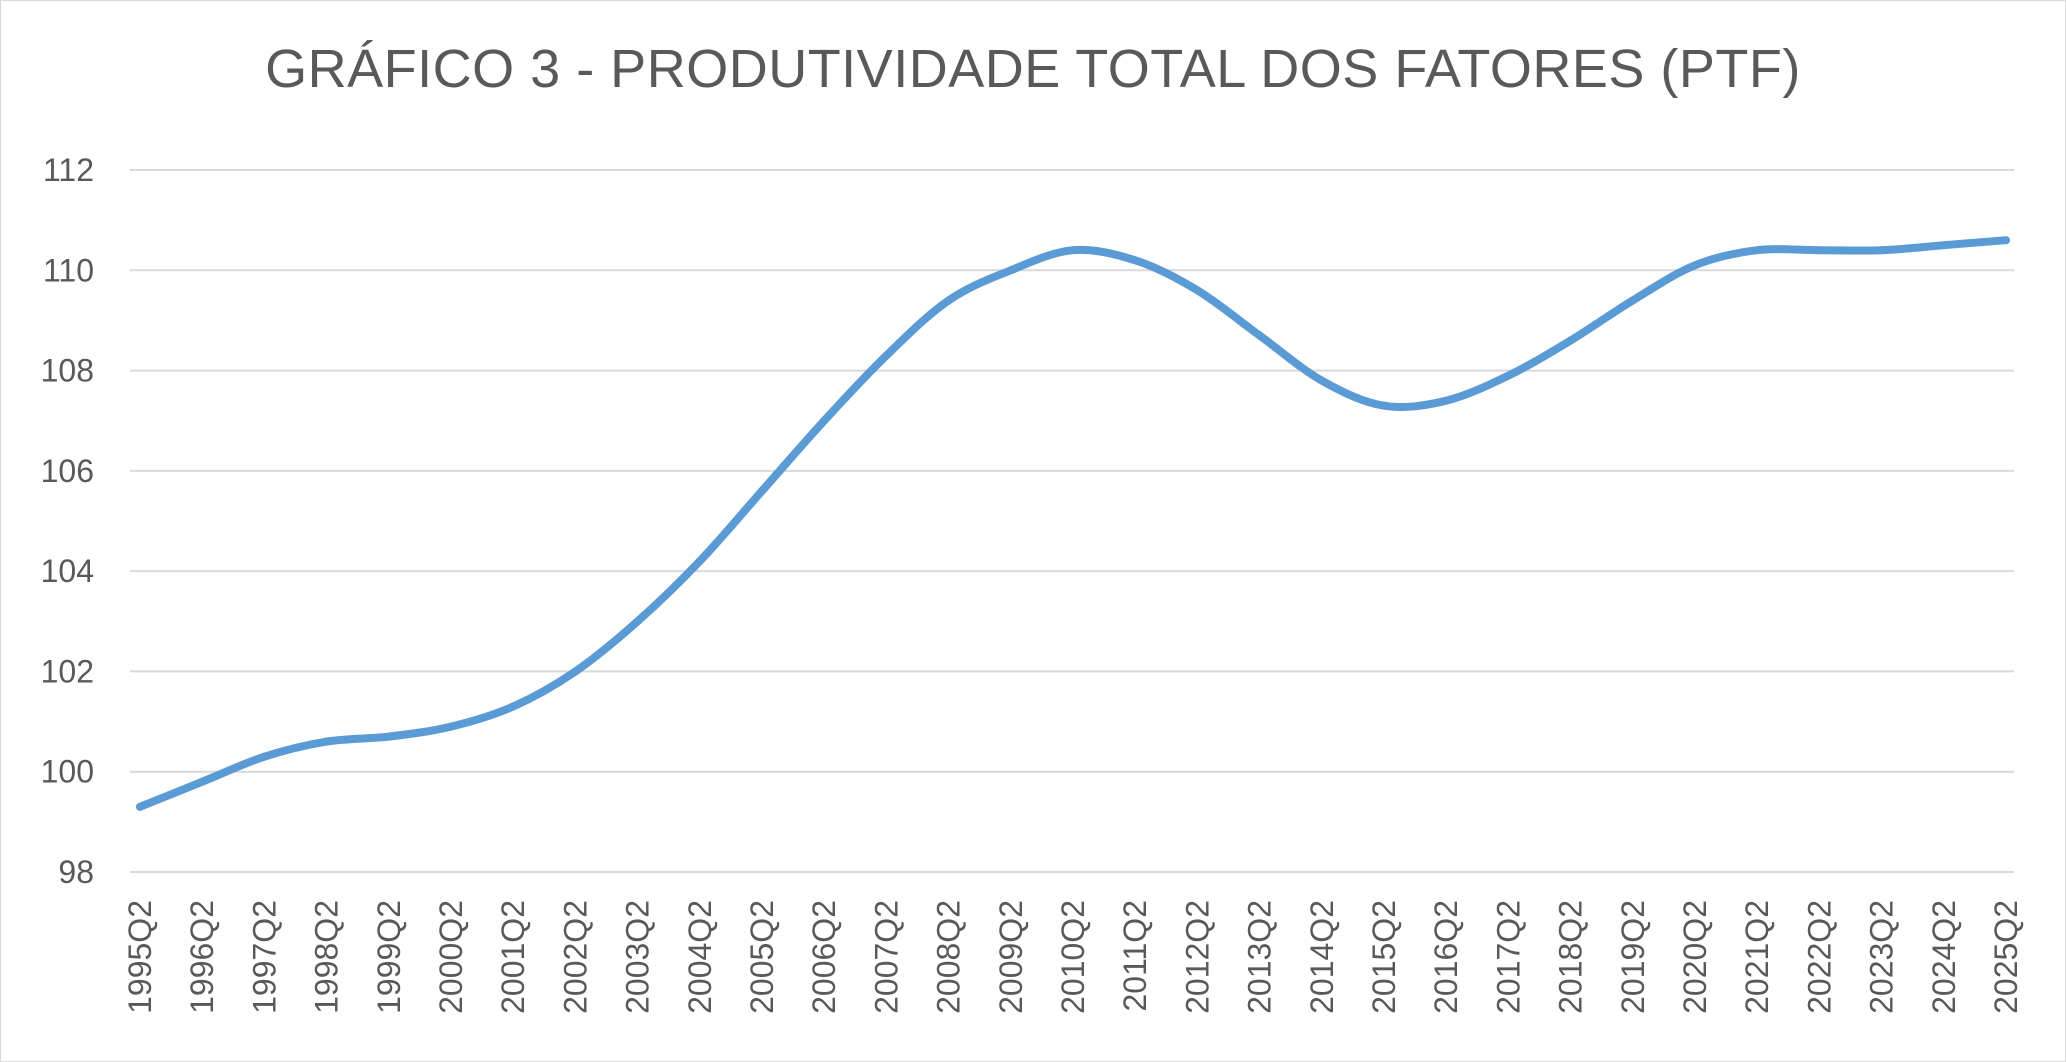 The width and height of the screenshot is (2066, 1062). What do you see at coordinates (824, 957) in the screenshot?
I see `x-tick-label: 2006Q2` at bounding box center [824, 957].